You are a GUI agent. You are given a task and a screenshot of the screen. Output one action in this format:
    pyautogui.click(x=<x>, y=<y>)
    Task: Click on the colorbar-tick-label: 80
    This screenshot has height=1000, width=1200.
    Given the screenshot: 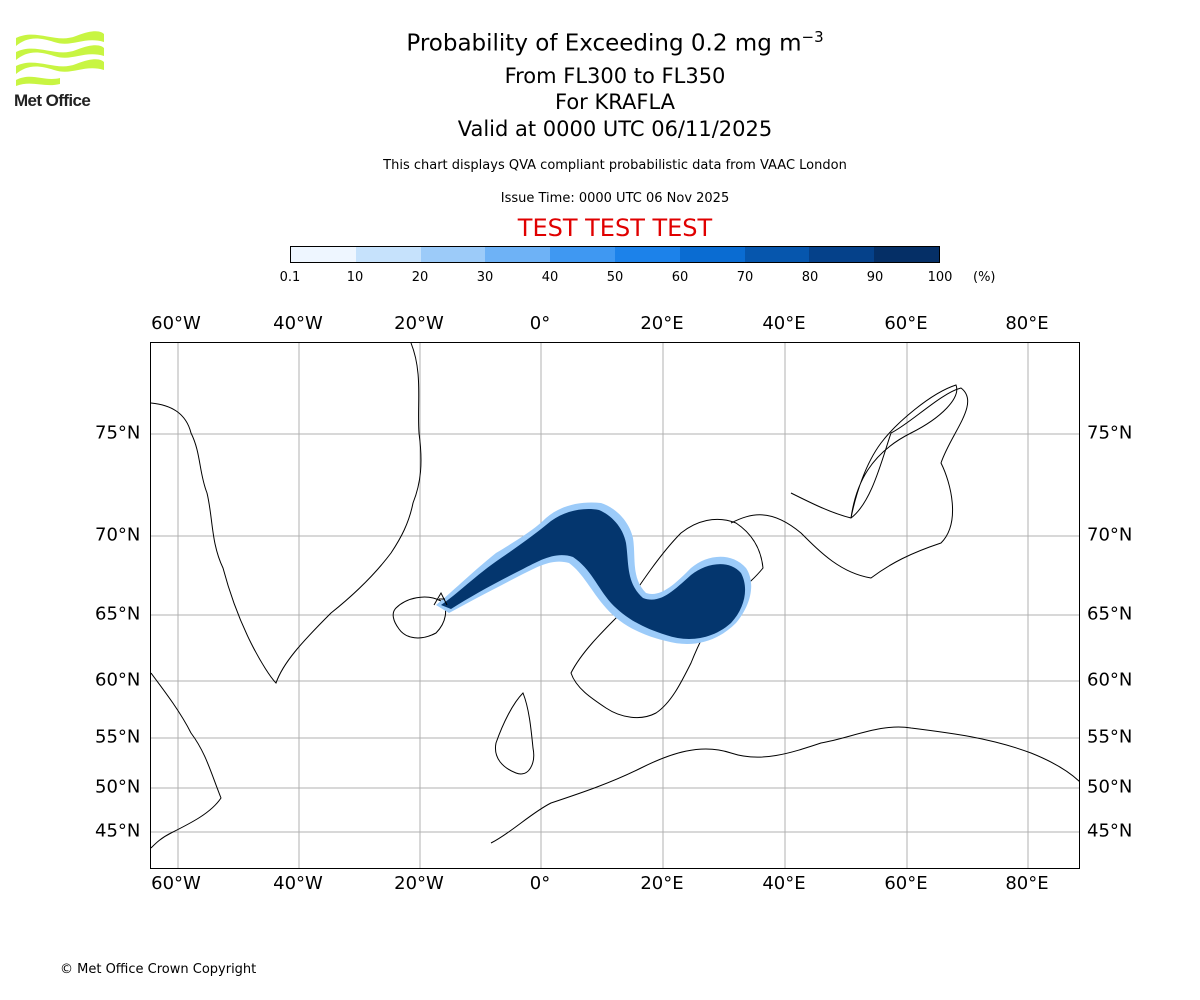 What is the action you would take?
    pyautogui.click(x=810, y=277)
    